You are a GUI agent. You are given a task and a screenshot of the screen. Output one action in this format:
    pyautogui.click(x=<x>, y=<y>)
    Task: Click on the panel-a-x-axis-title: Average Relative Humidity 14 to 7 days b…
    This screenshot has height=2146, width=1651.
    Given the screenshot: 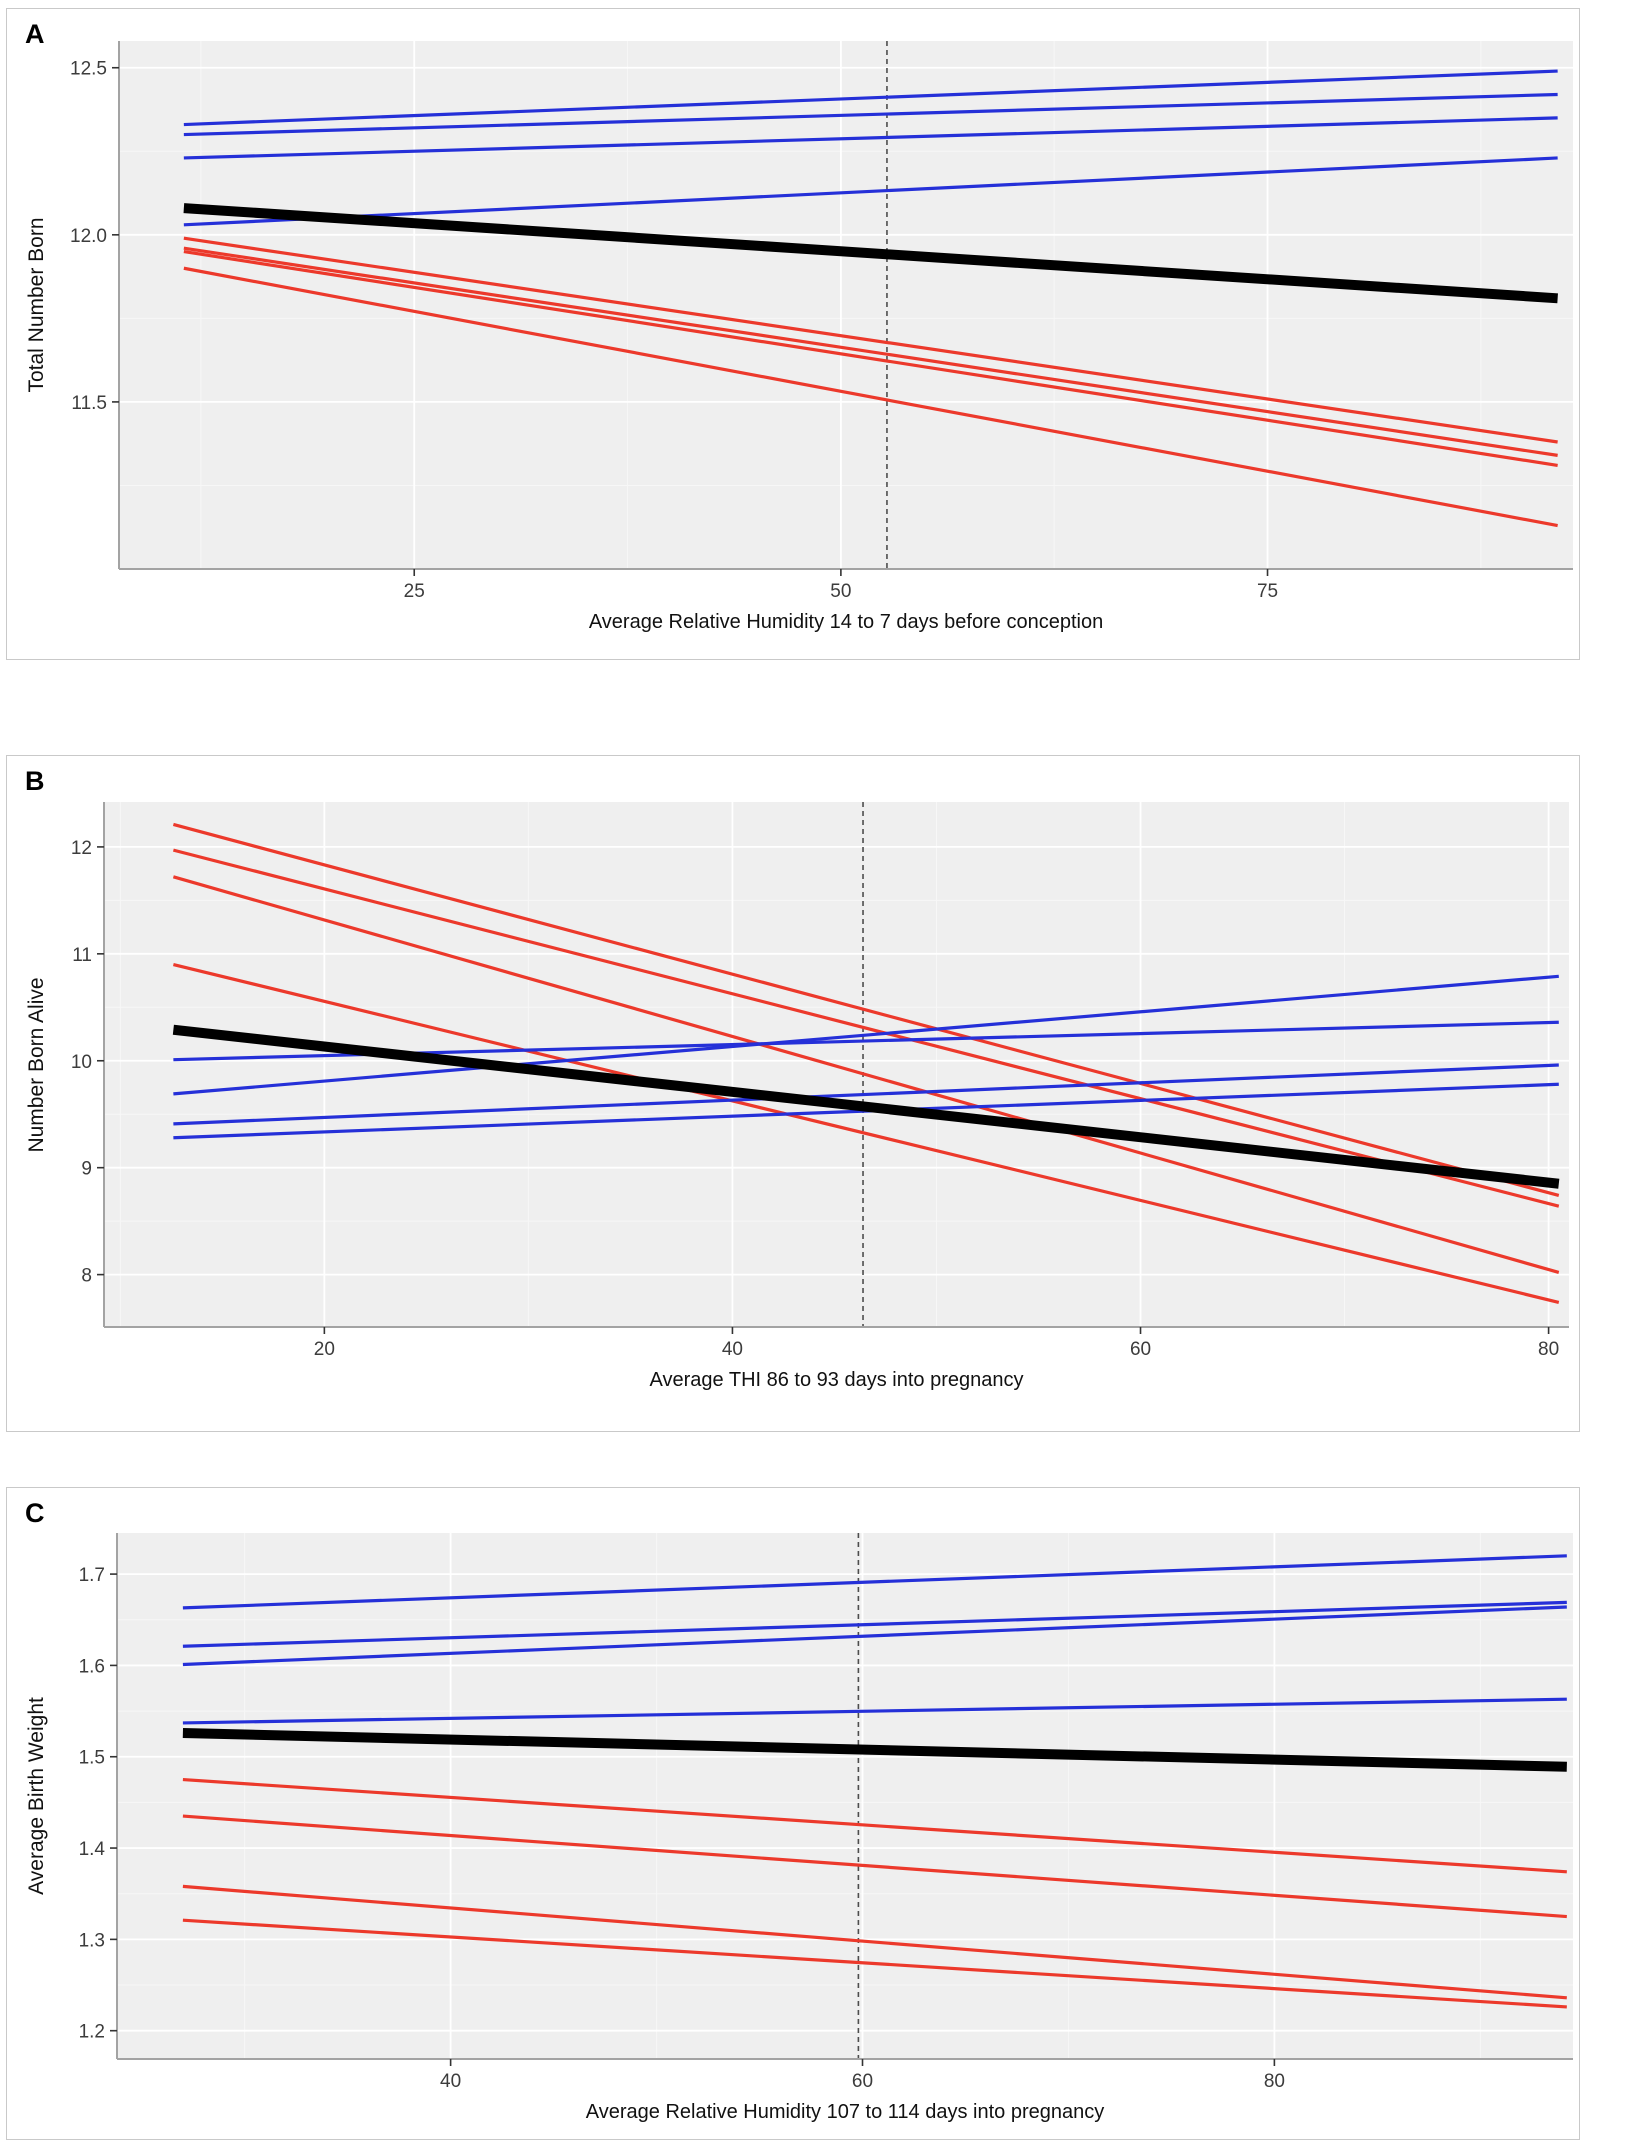 What is the action you would take?
    pyautogui.click(x=846, y=622)
    